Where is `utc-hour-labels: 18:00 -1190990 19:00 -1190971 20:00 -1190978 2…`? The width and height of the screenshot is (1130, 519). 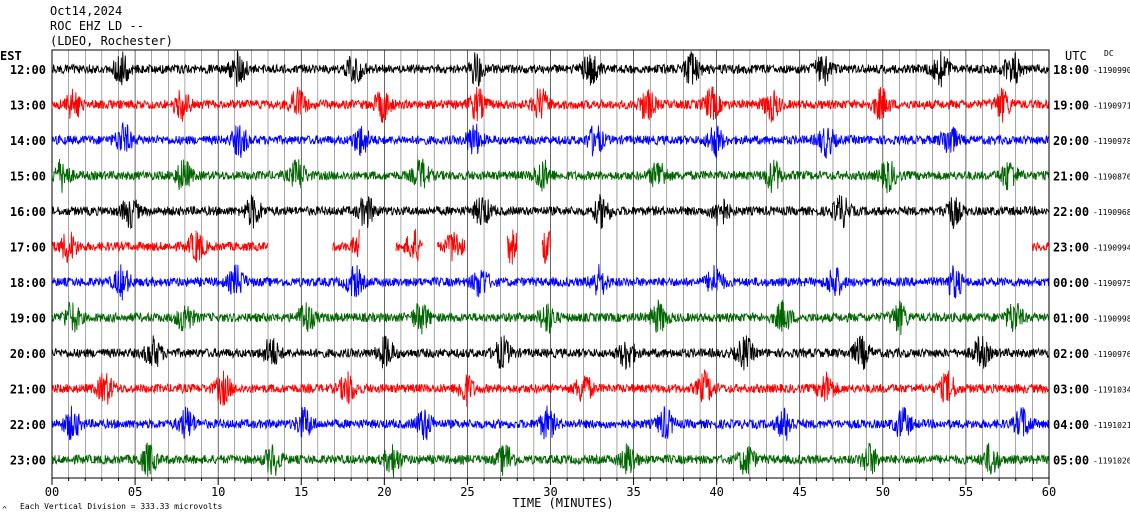
utc-hour-labels: 18:00 -1190990 19:00 -1190971 20:00 -1190978 2… is located at coordinates (1091, 265).